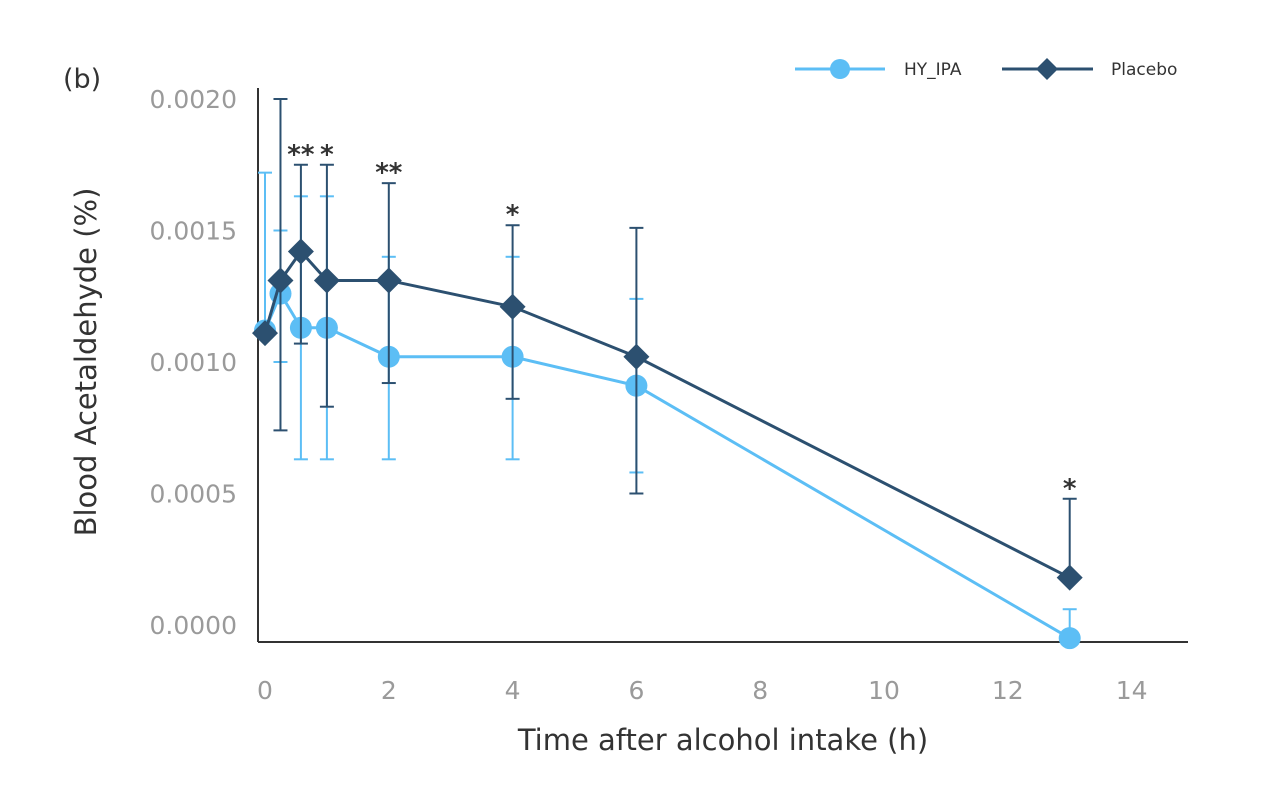 The height and width of the screenshot is (801, 1268). I want to click on x-tick-label: 2, so click(389, 690).